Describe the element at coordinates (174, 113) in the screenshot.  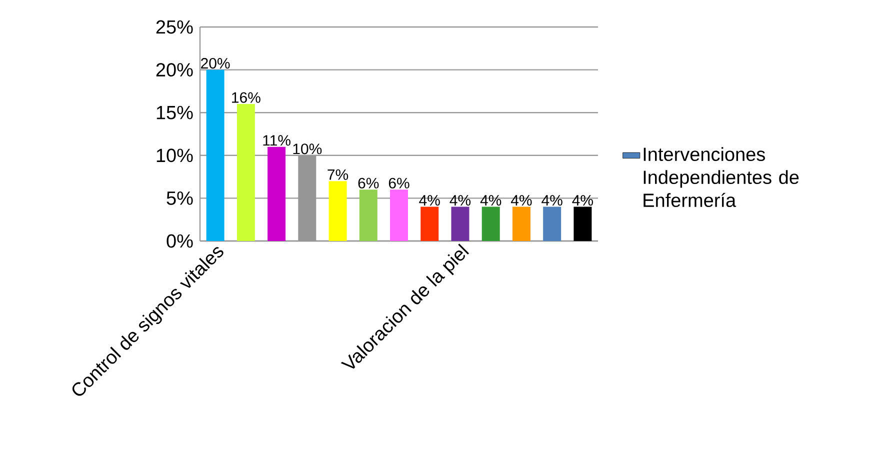
I see `y-tick-label: 15%` at that location.